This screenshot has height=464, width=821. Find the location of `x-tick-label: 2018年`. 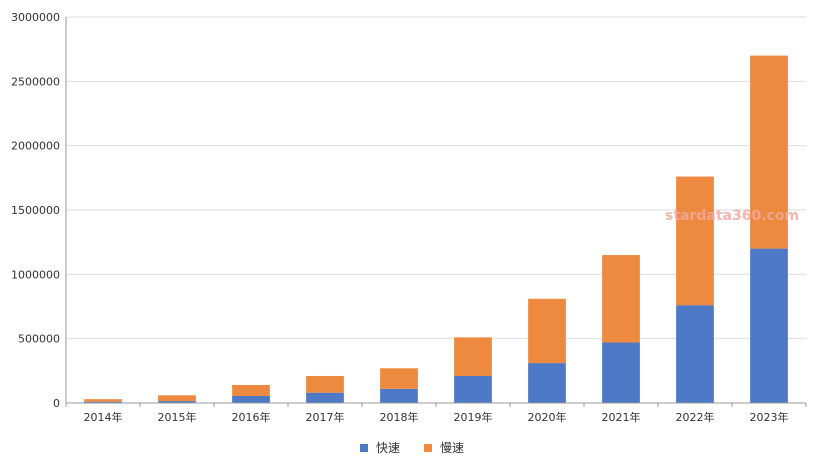

x-tick-label: 2018年 is located at coordinates (399, 417).